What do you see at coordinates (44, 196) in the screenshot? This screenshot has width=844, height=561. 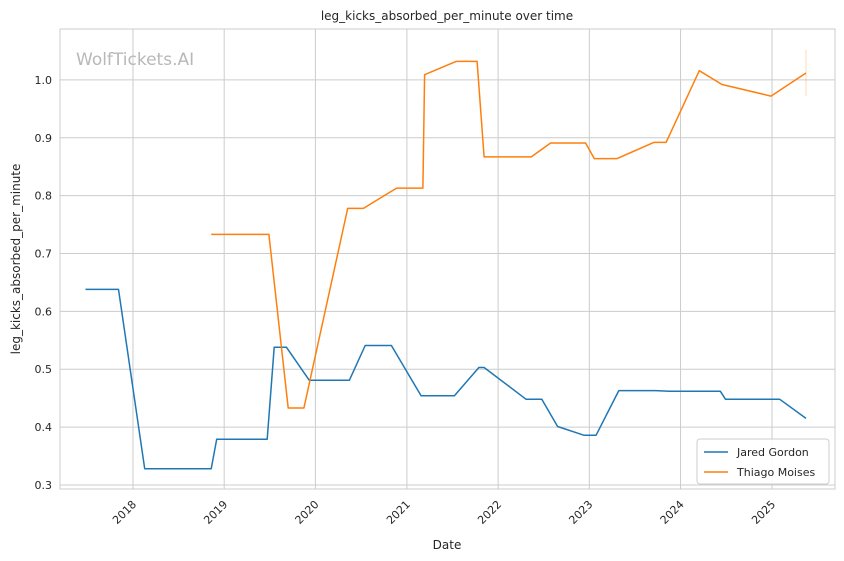 I see `y-tick-label: 0.8` at bounding box center [44, 196].